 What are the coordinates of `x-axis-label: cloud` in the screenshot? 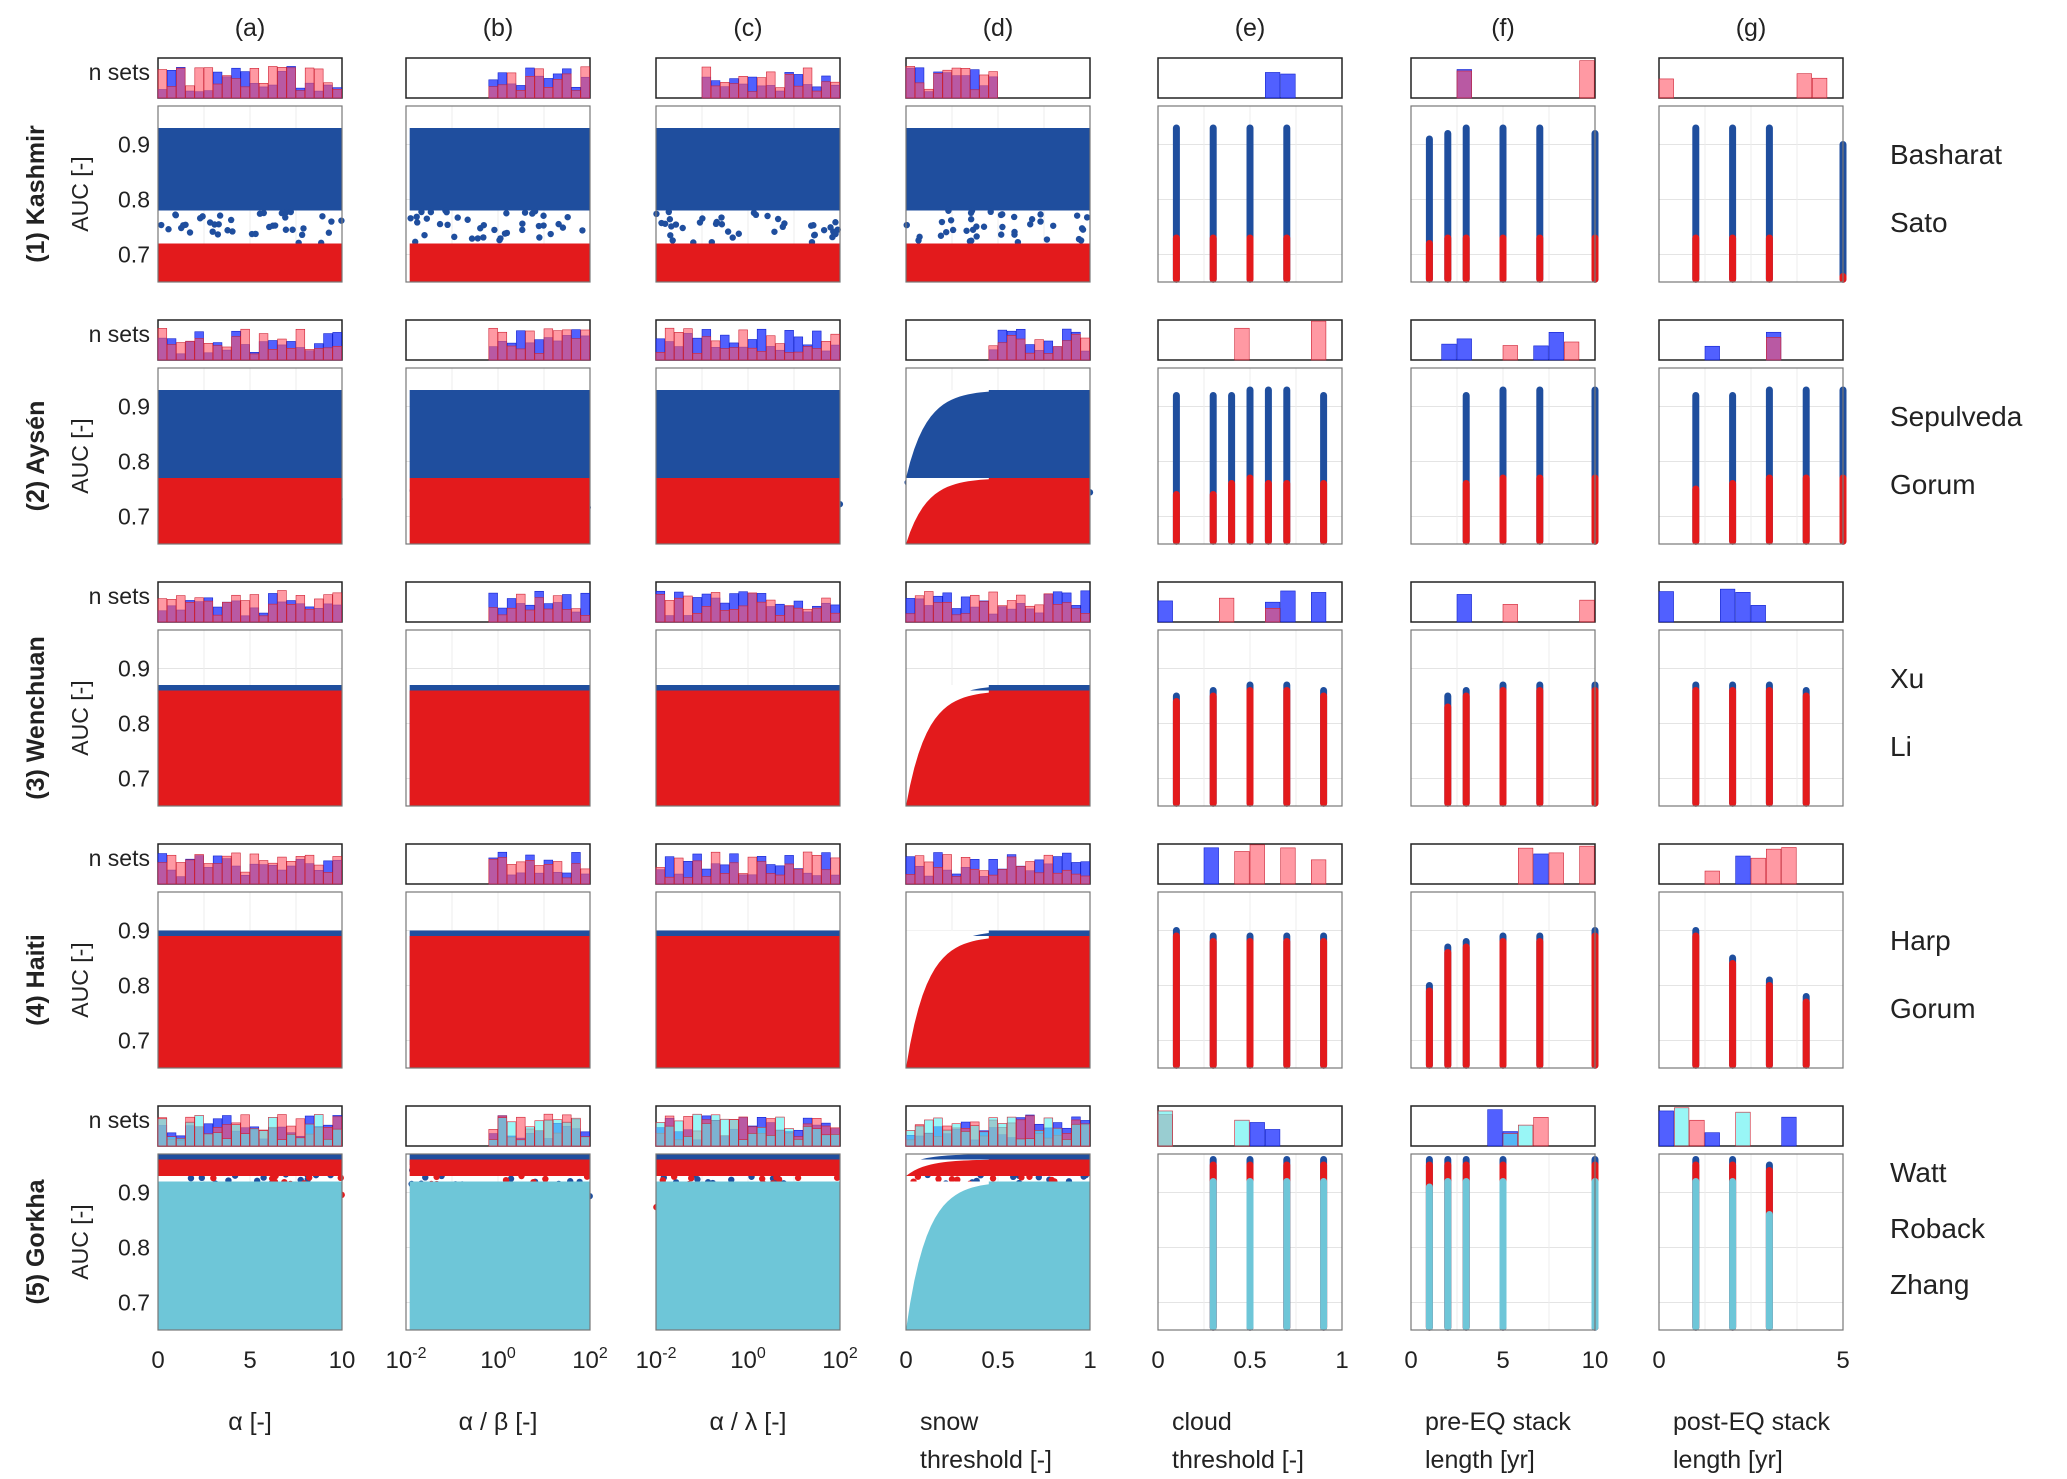 It's located at (1202, 1422).